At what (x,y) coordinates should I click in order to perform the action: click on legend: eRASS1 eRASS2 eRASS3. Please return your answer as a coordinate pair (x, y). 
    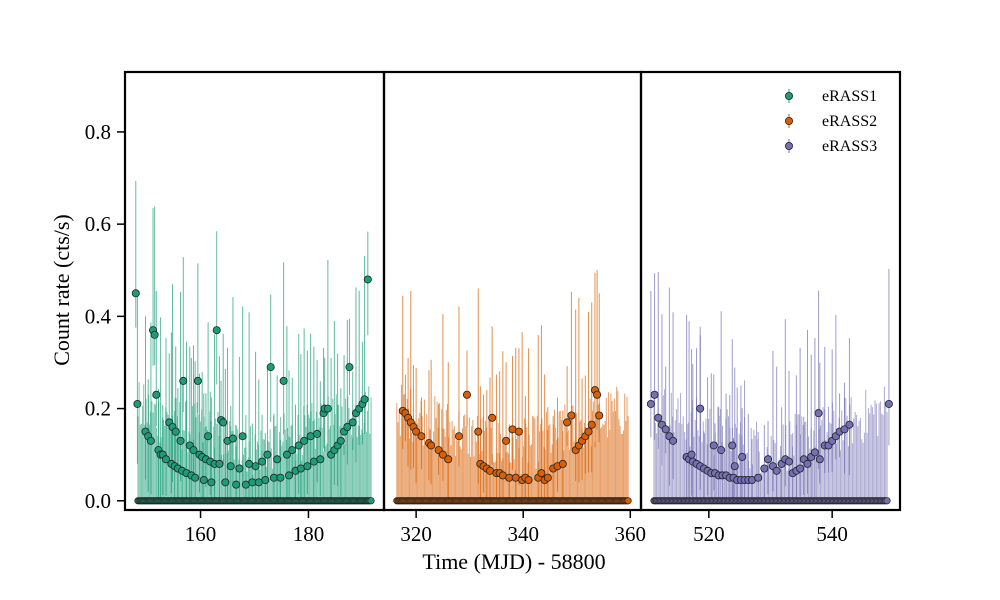
    Looking at the image, I should click on (831, 121).